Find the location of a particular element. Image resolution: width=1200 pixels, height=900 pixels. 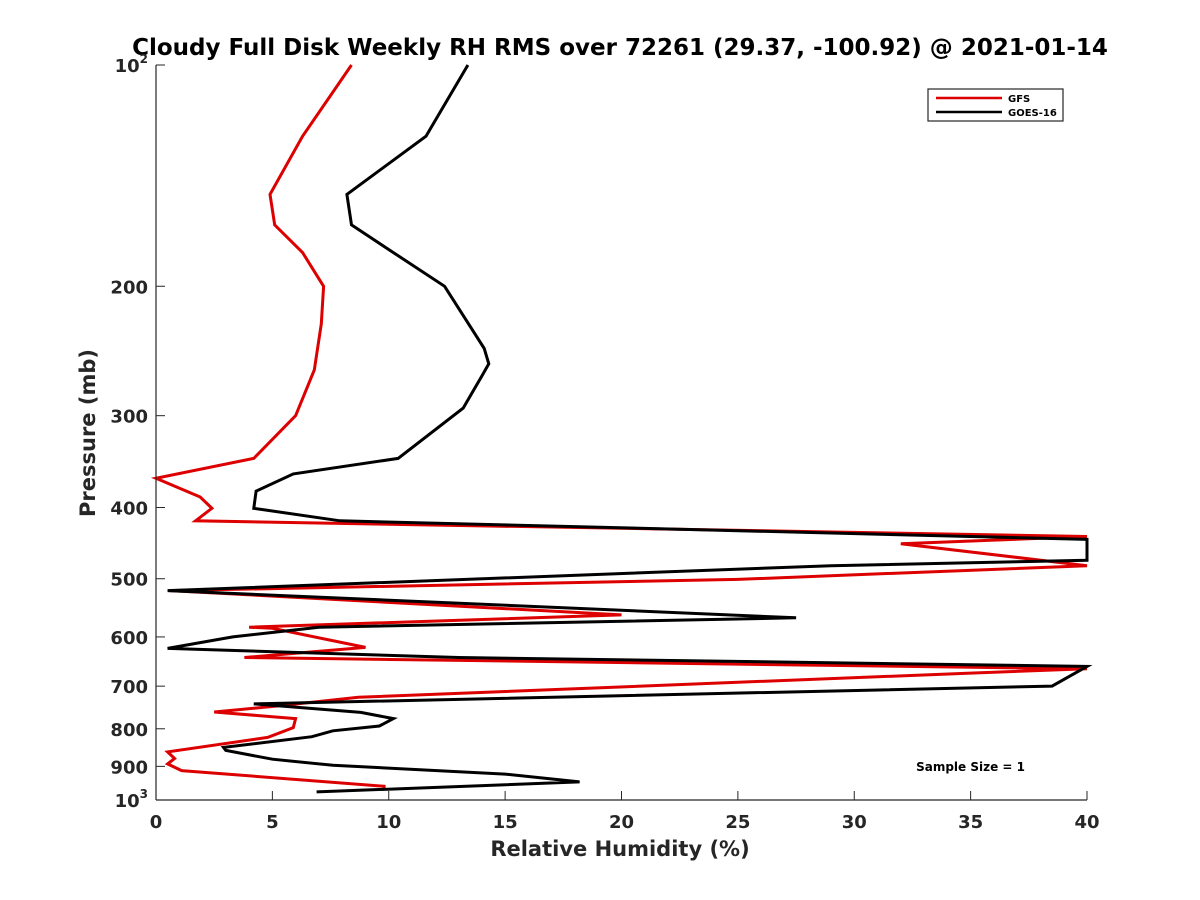

y-tick-label: 800 is located at coordinates (129, 730).